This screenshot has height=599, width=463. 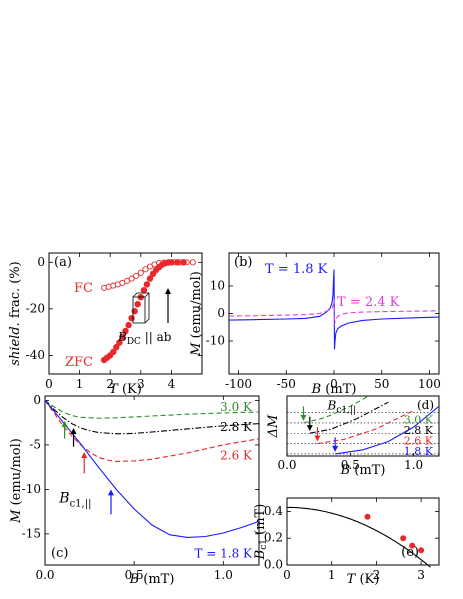 What do you see at coordinates (217, 286) in the screenshot?
I see `b-ytick-label: 10` at bounding box center [217, 286].